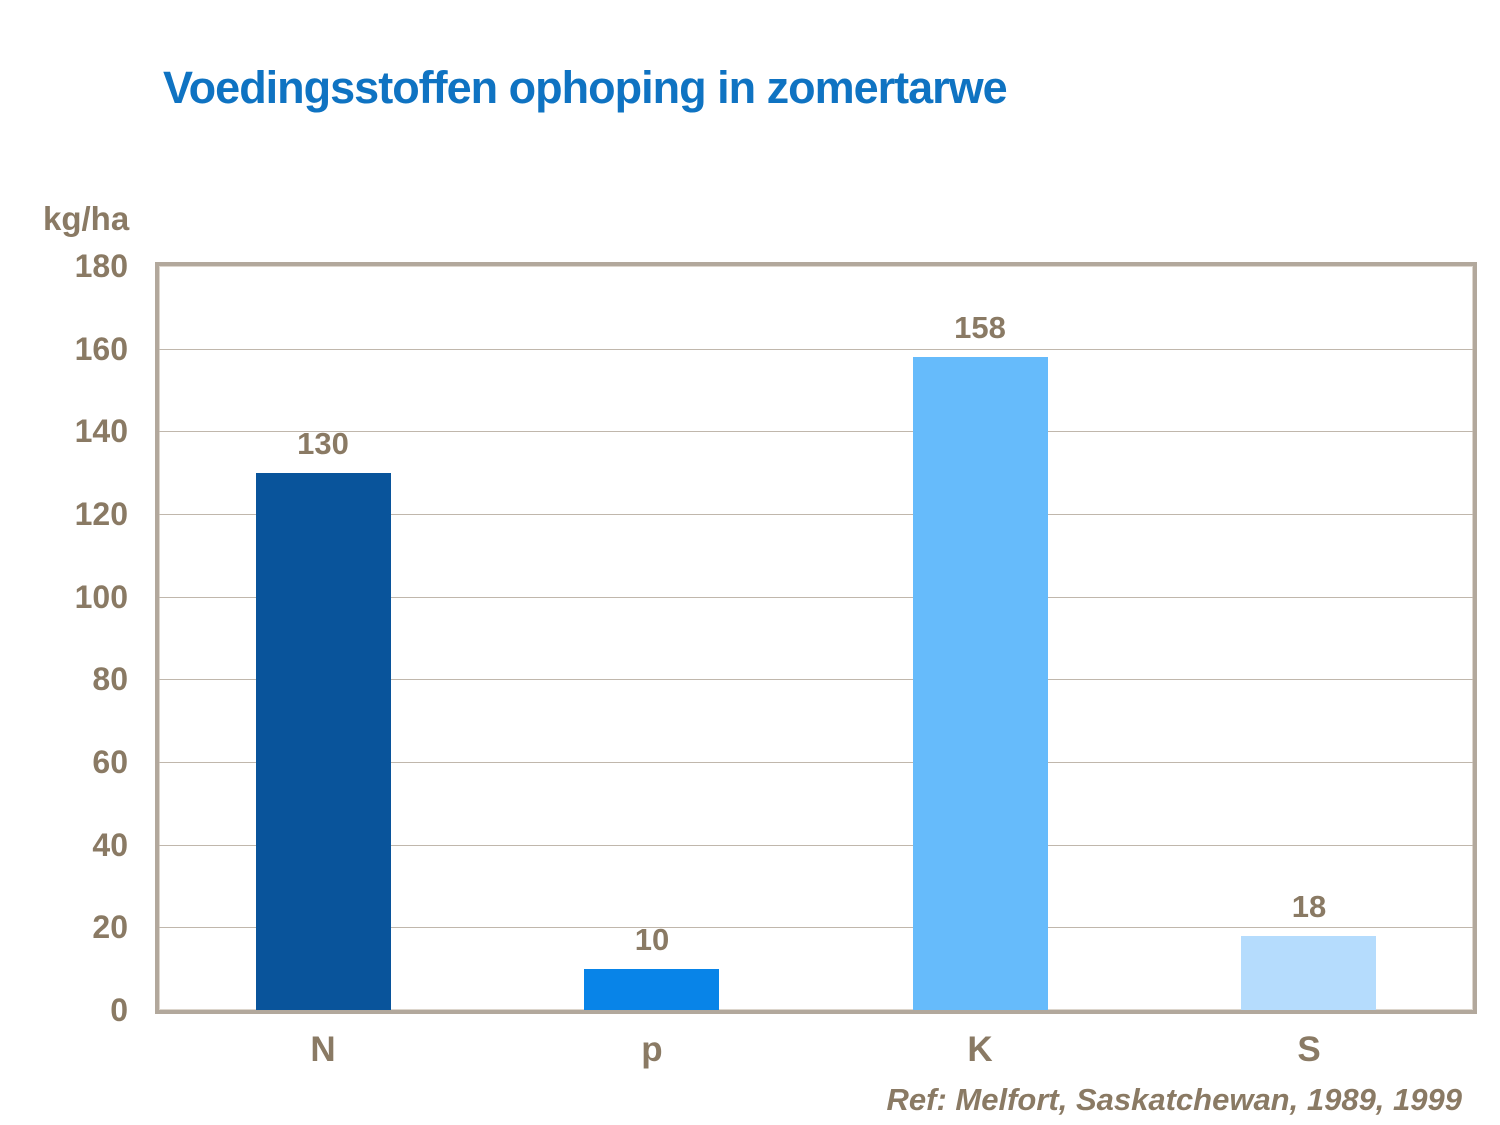 The width and height of the screenshot is (1500, 1125). I want to click on y-tick-label: 180, so click(101, 266).